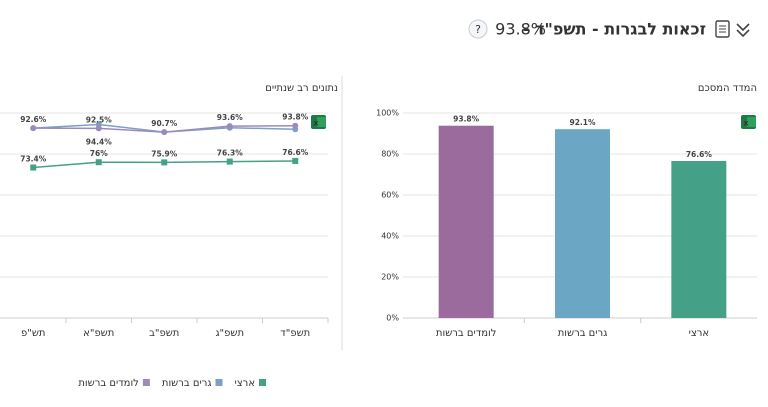 The height and width of the screenshot is (407, 768). Describe the element at coordinates (187, 383) in the screenshot. I see `legend-label: גרים ברשות` at that location.